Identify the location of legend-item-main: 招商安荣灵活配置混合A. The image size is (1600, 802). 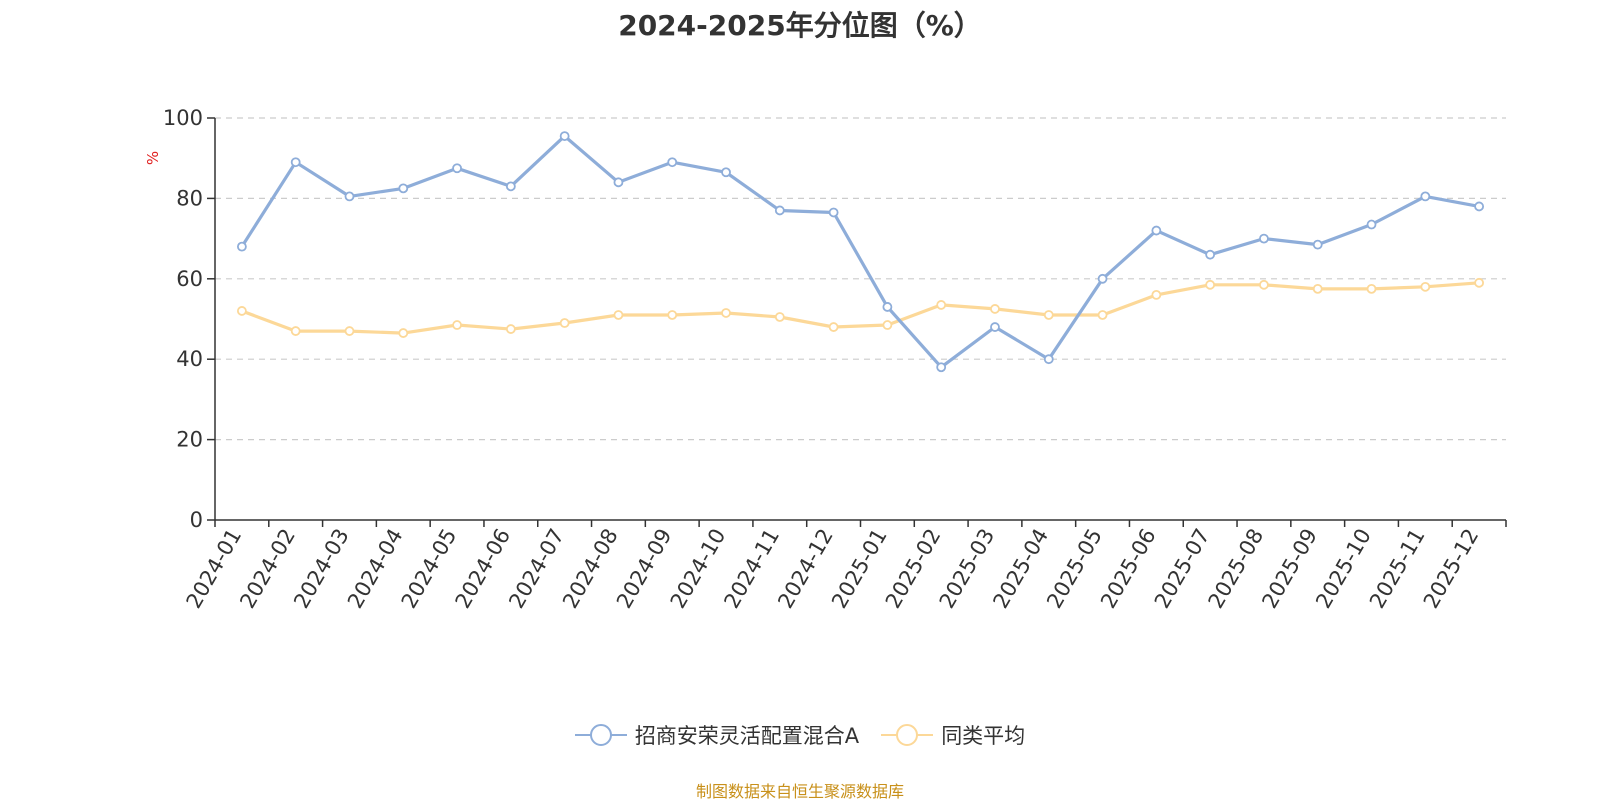
(717, 735).